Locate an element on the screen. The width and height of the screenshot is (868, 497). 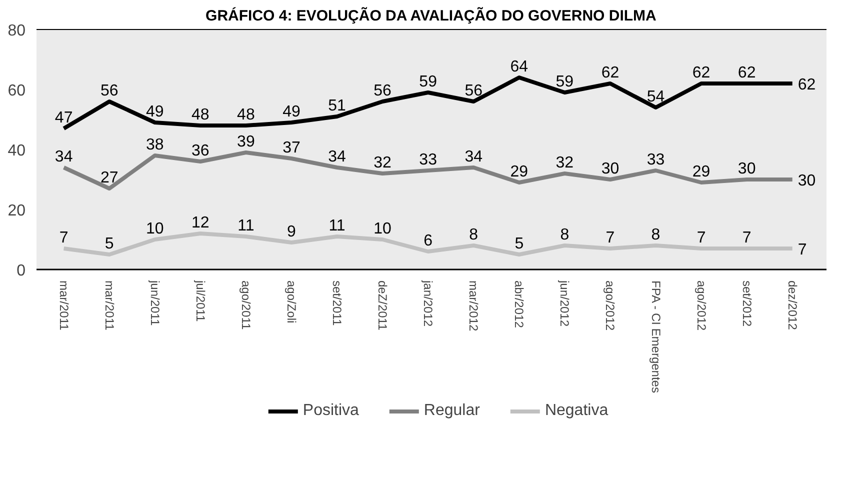
x-tick-label: dez/2012 is located at coordinates (792, 305).